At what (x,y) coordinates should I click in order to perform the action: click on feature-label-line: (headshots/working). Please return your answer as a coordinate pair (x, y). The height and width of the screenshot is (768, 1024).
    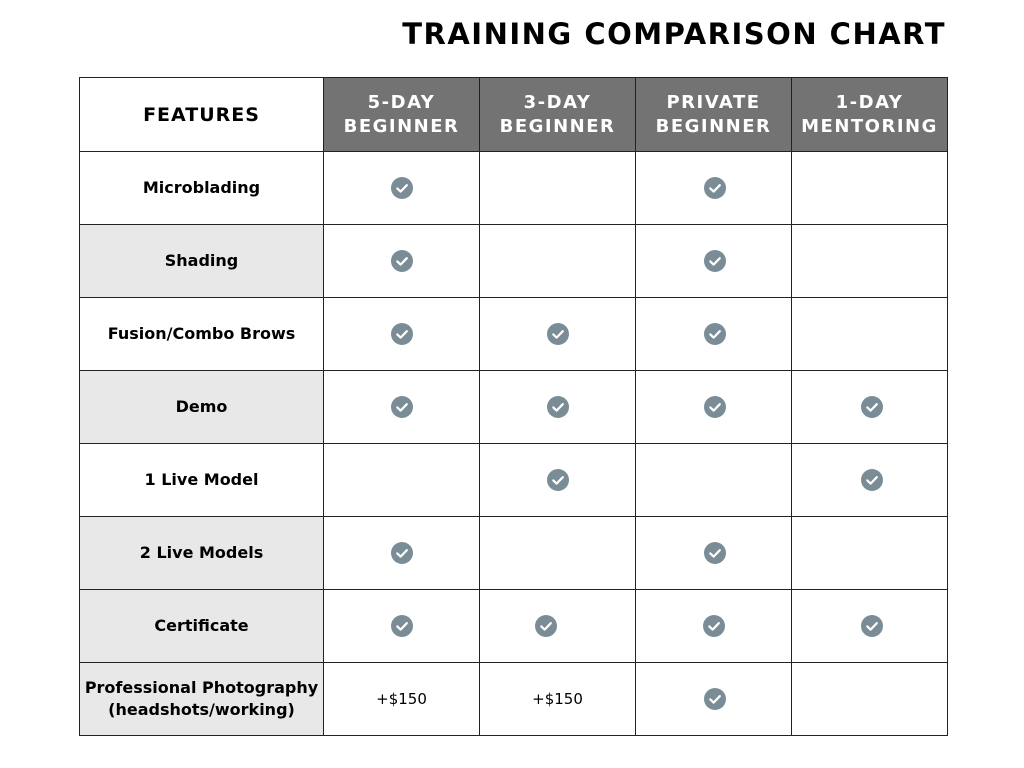
    Looking at the image, I should click on (201, 709).